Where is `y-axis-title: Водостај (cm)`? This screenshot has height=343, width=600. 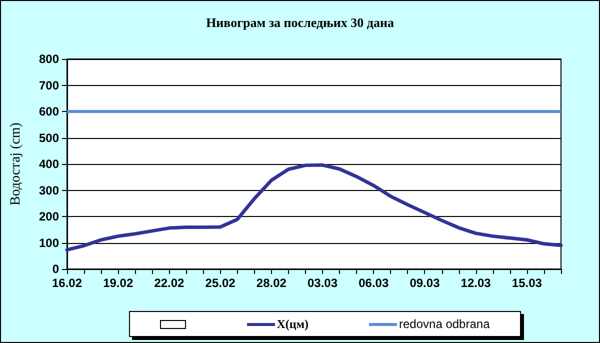 y-axis-title: Водостај (cm) is located at coordinates (16, 164).